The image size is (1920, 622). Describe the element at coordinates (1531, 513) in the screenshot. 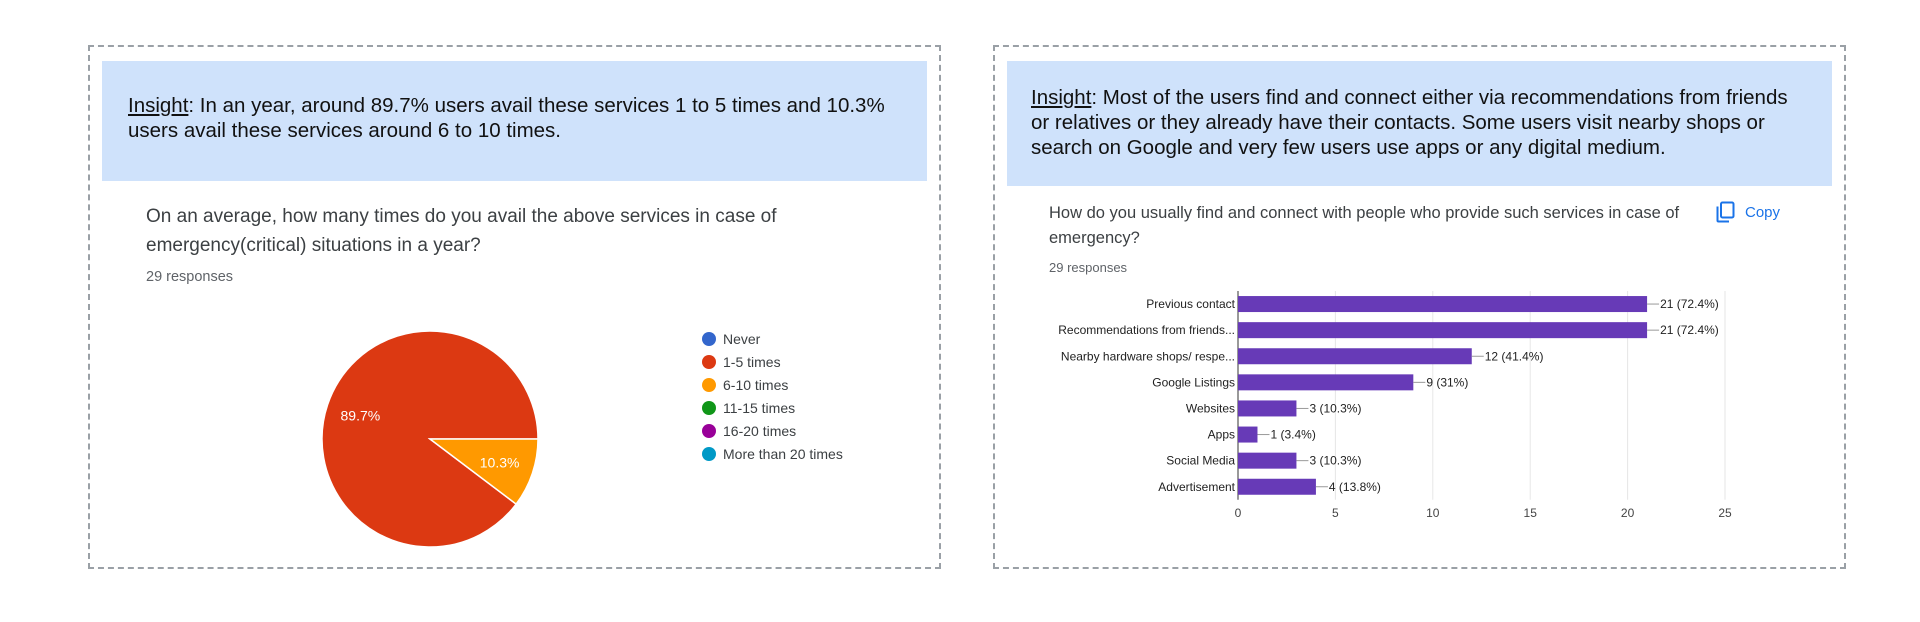

I see `x-tick-label: 15` at that location.